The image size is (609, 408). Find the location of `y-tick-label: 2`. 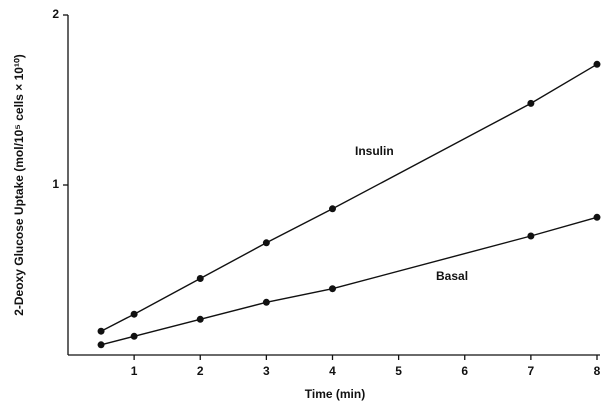

y-tick-label: 2 is located at coordinates (55, 14).